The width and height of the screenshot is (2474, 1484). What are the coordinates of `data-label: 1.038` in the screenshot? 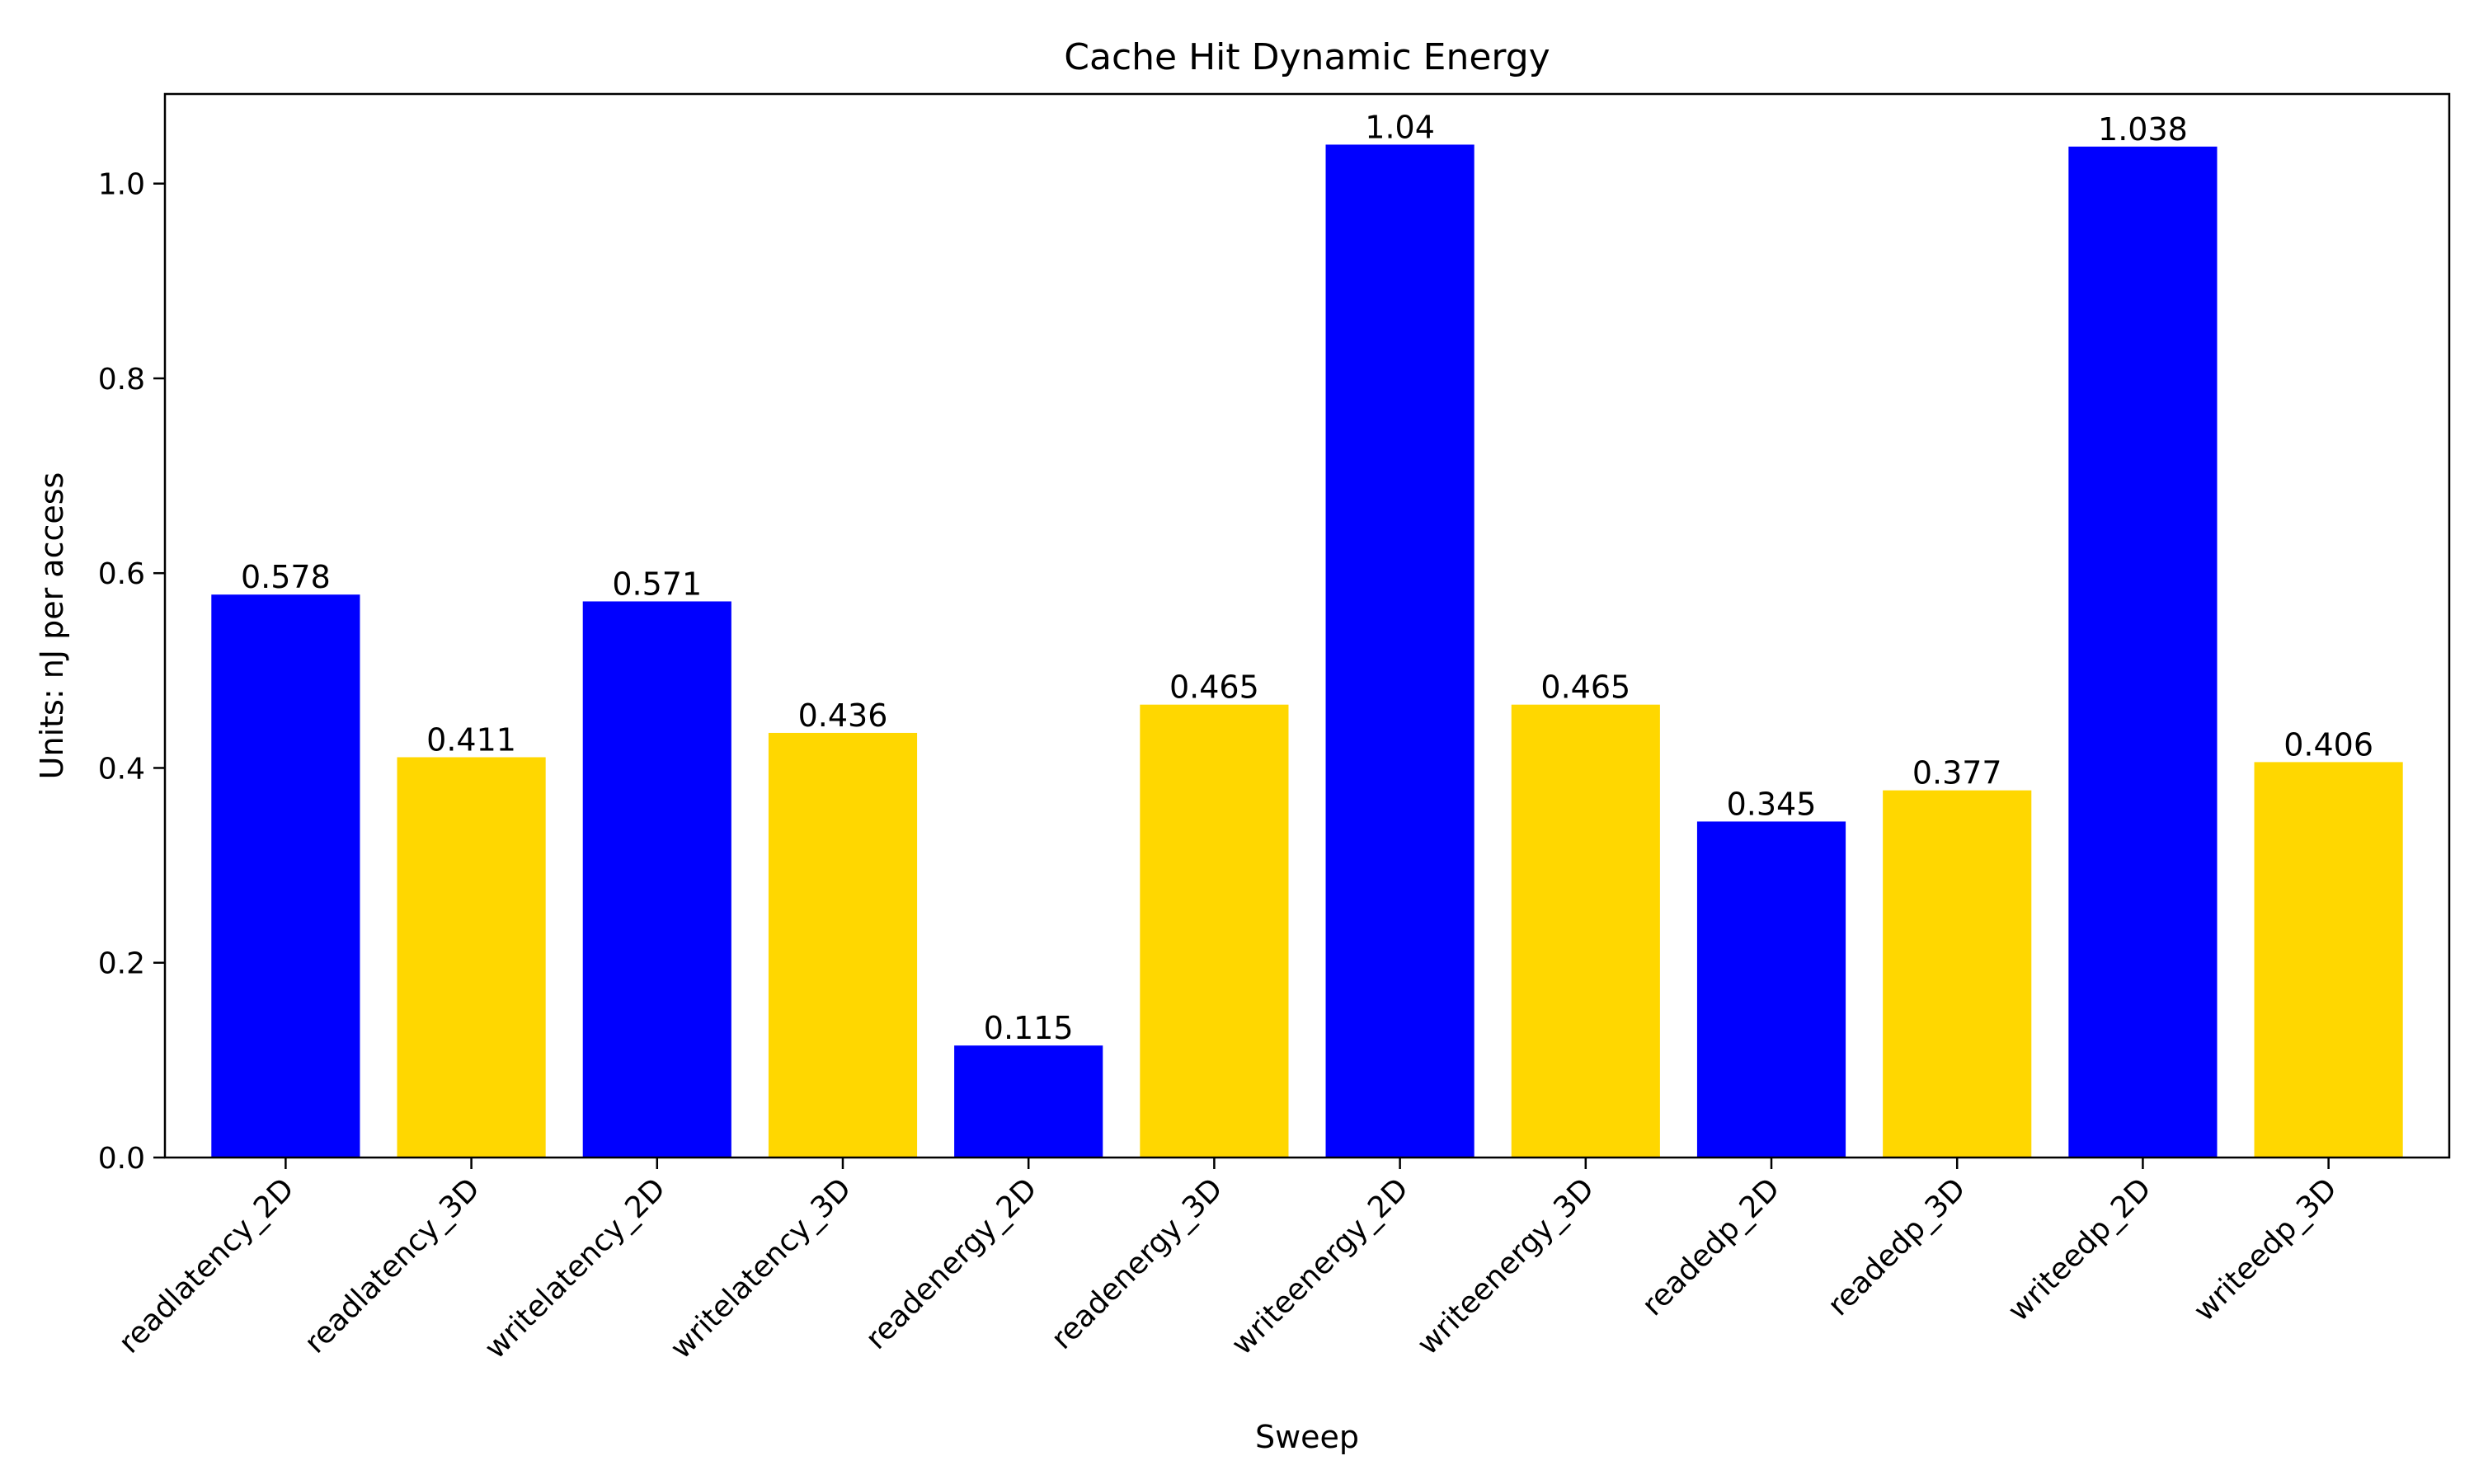 It's located at (2143, 129).